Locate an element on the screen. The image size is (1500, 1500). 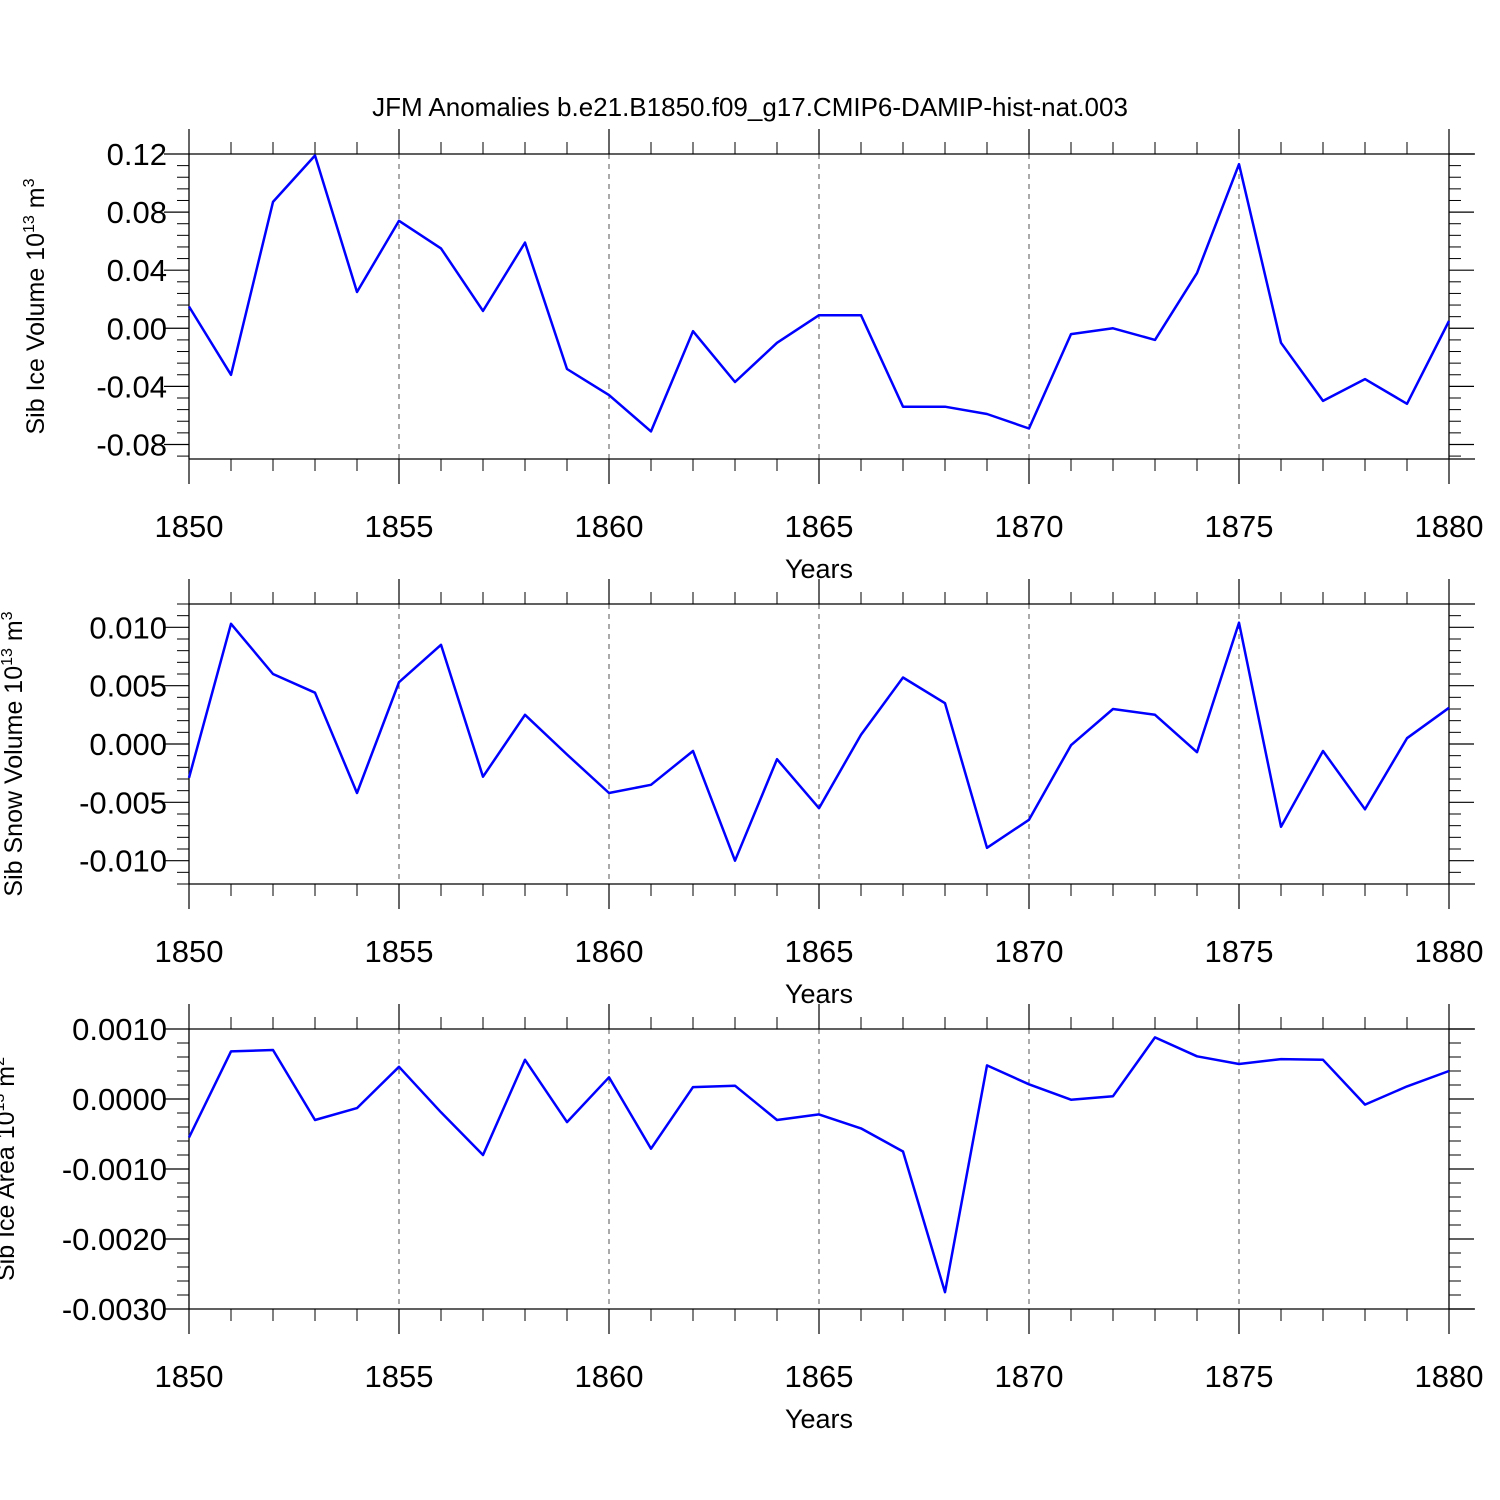
y-axis-title-text: Sib Ice Volume 10 is located at coordinates (36, 334).